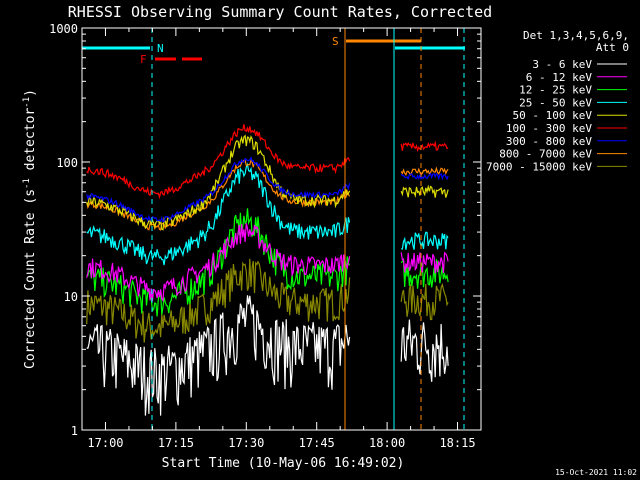 Image resolution: width=640 pixels, height=480 pixels. What do you see at coordinates (596, 472) in the screenshot?
I see `footer-timestamp: 15-Oct-2021 11:02` at bounding box center [596, 472].